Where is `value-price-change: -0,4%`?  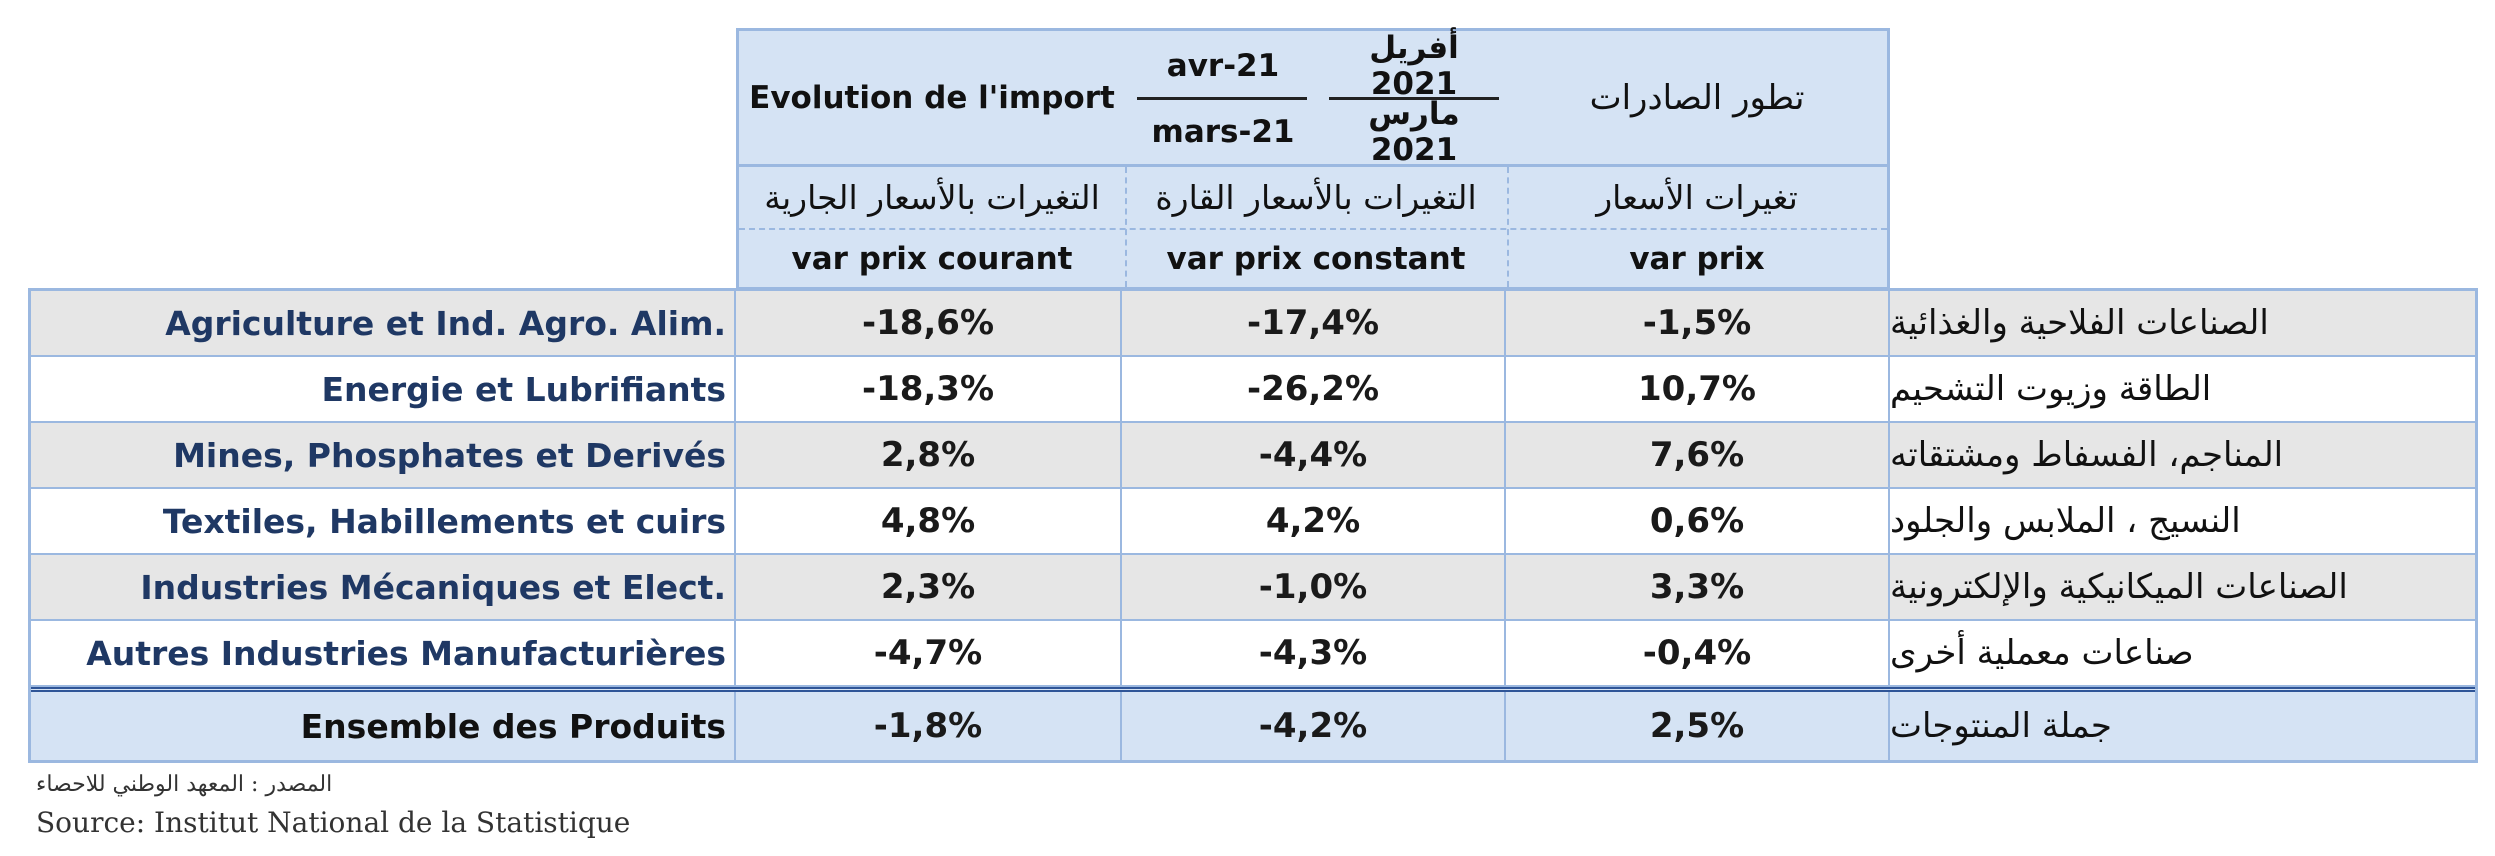 value-price-change: -0,4% is located at coordinates (1698, 653).